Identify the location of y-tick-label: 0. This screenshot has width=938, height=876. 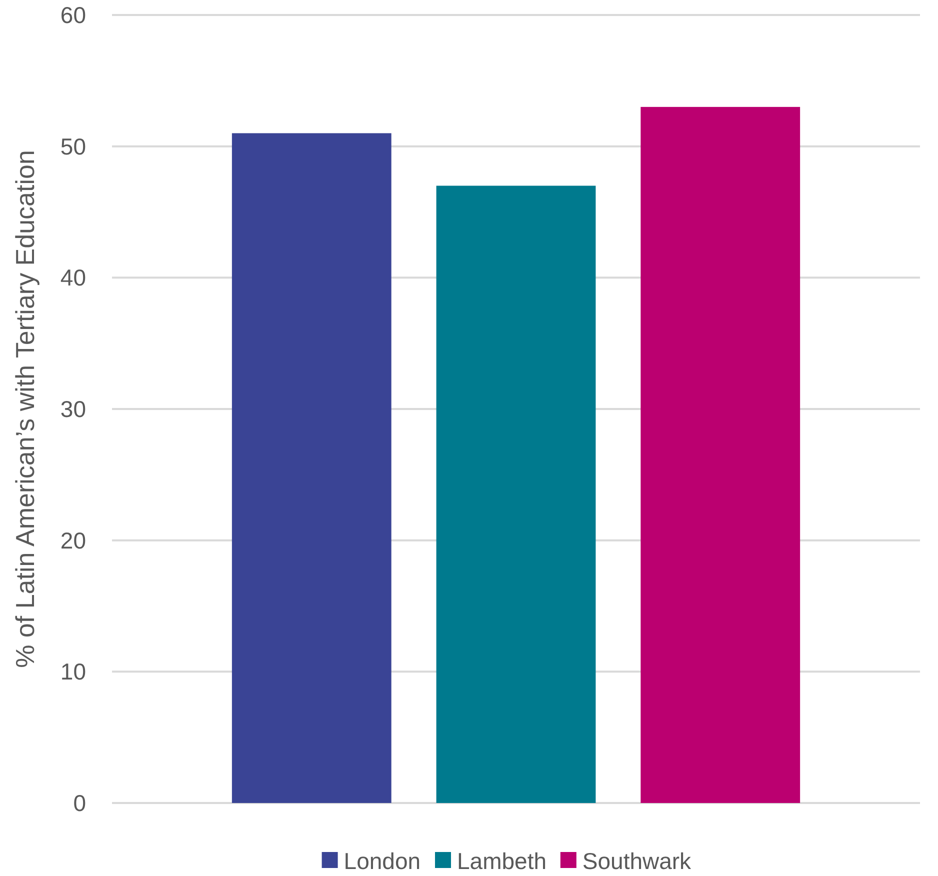
(79, 803).